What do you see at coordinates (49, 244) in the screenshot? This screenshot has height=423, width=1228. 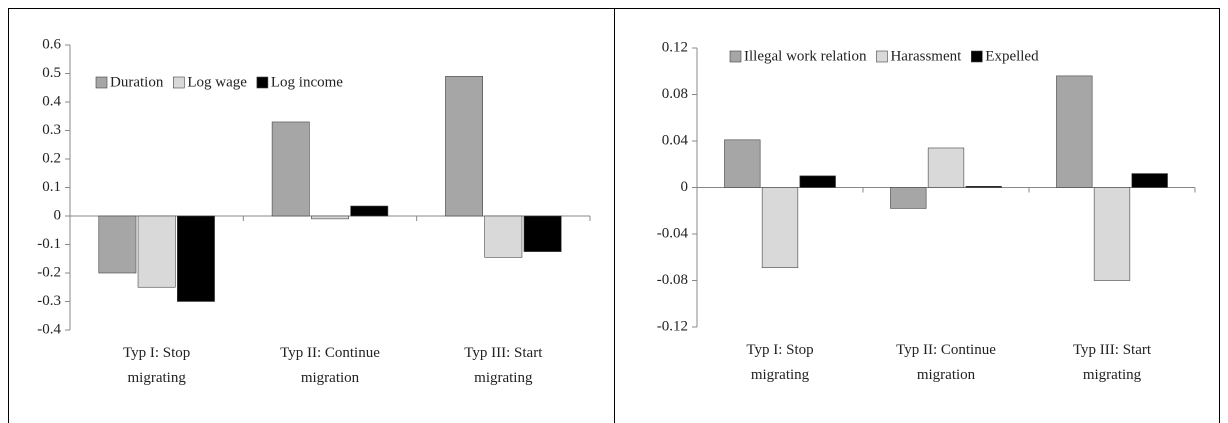 I see `y-tick-label: -0.1` at bounding box center [49, 244].